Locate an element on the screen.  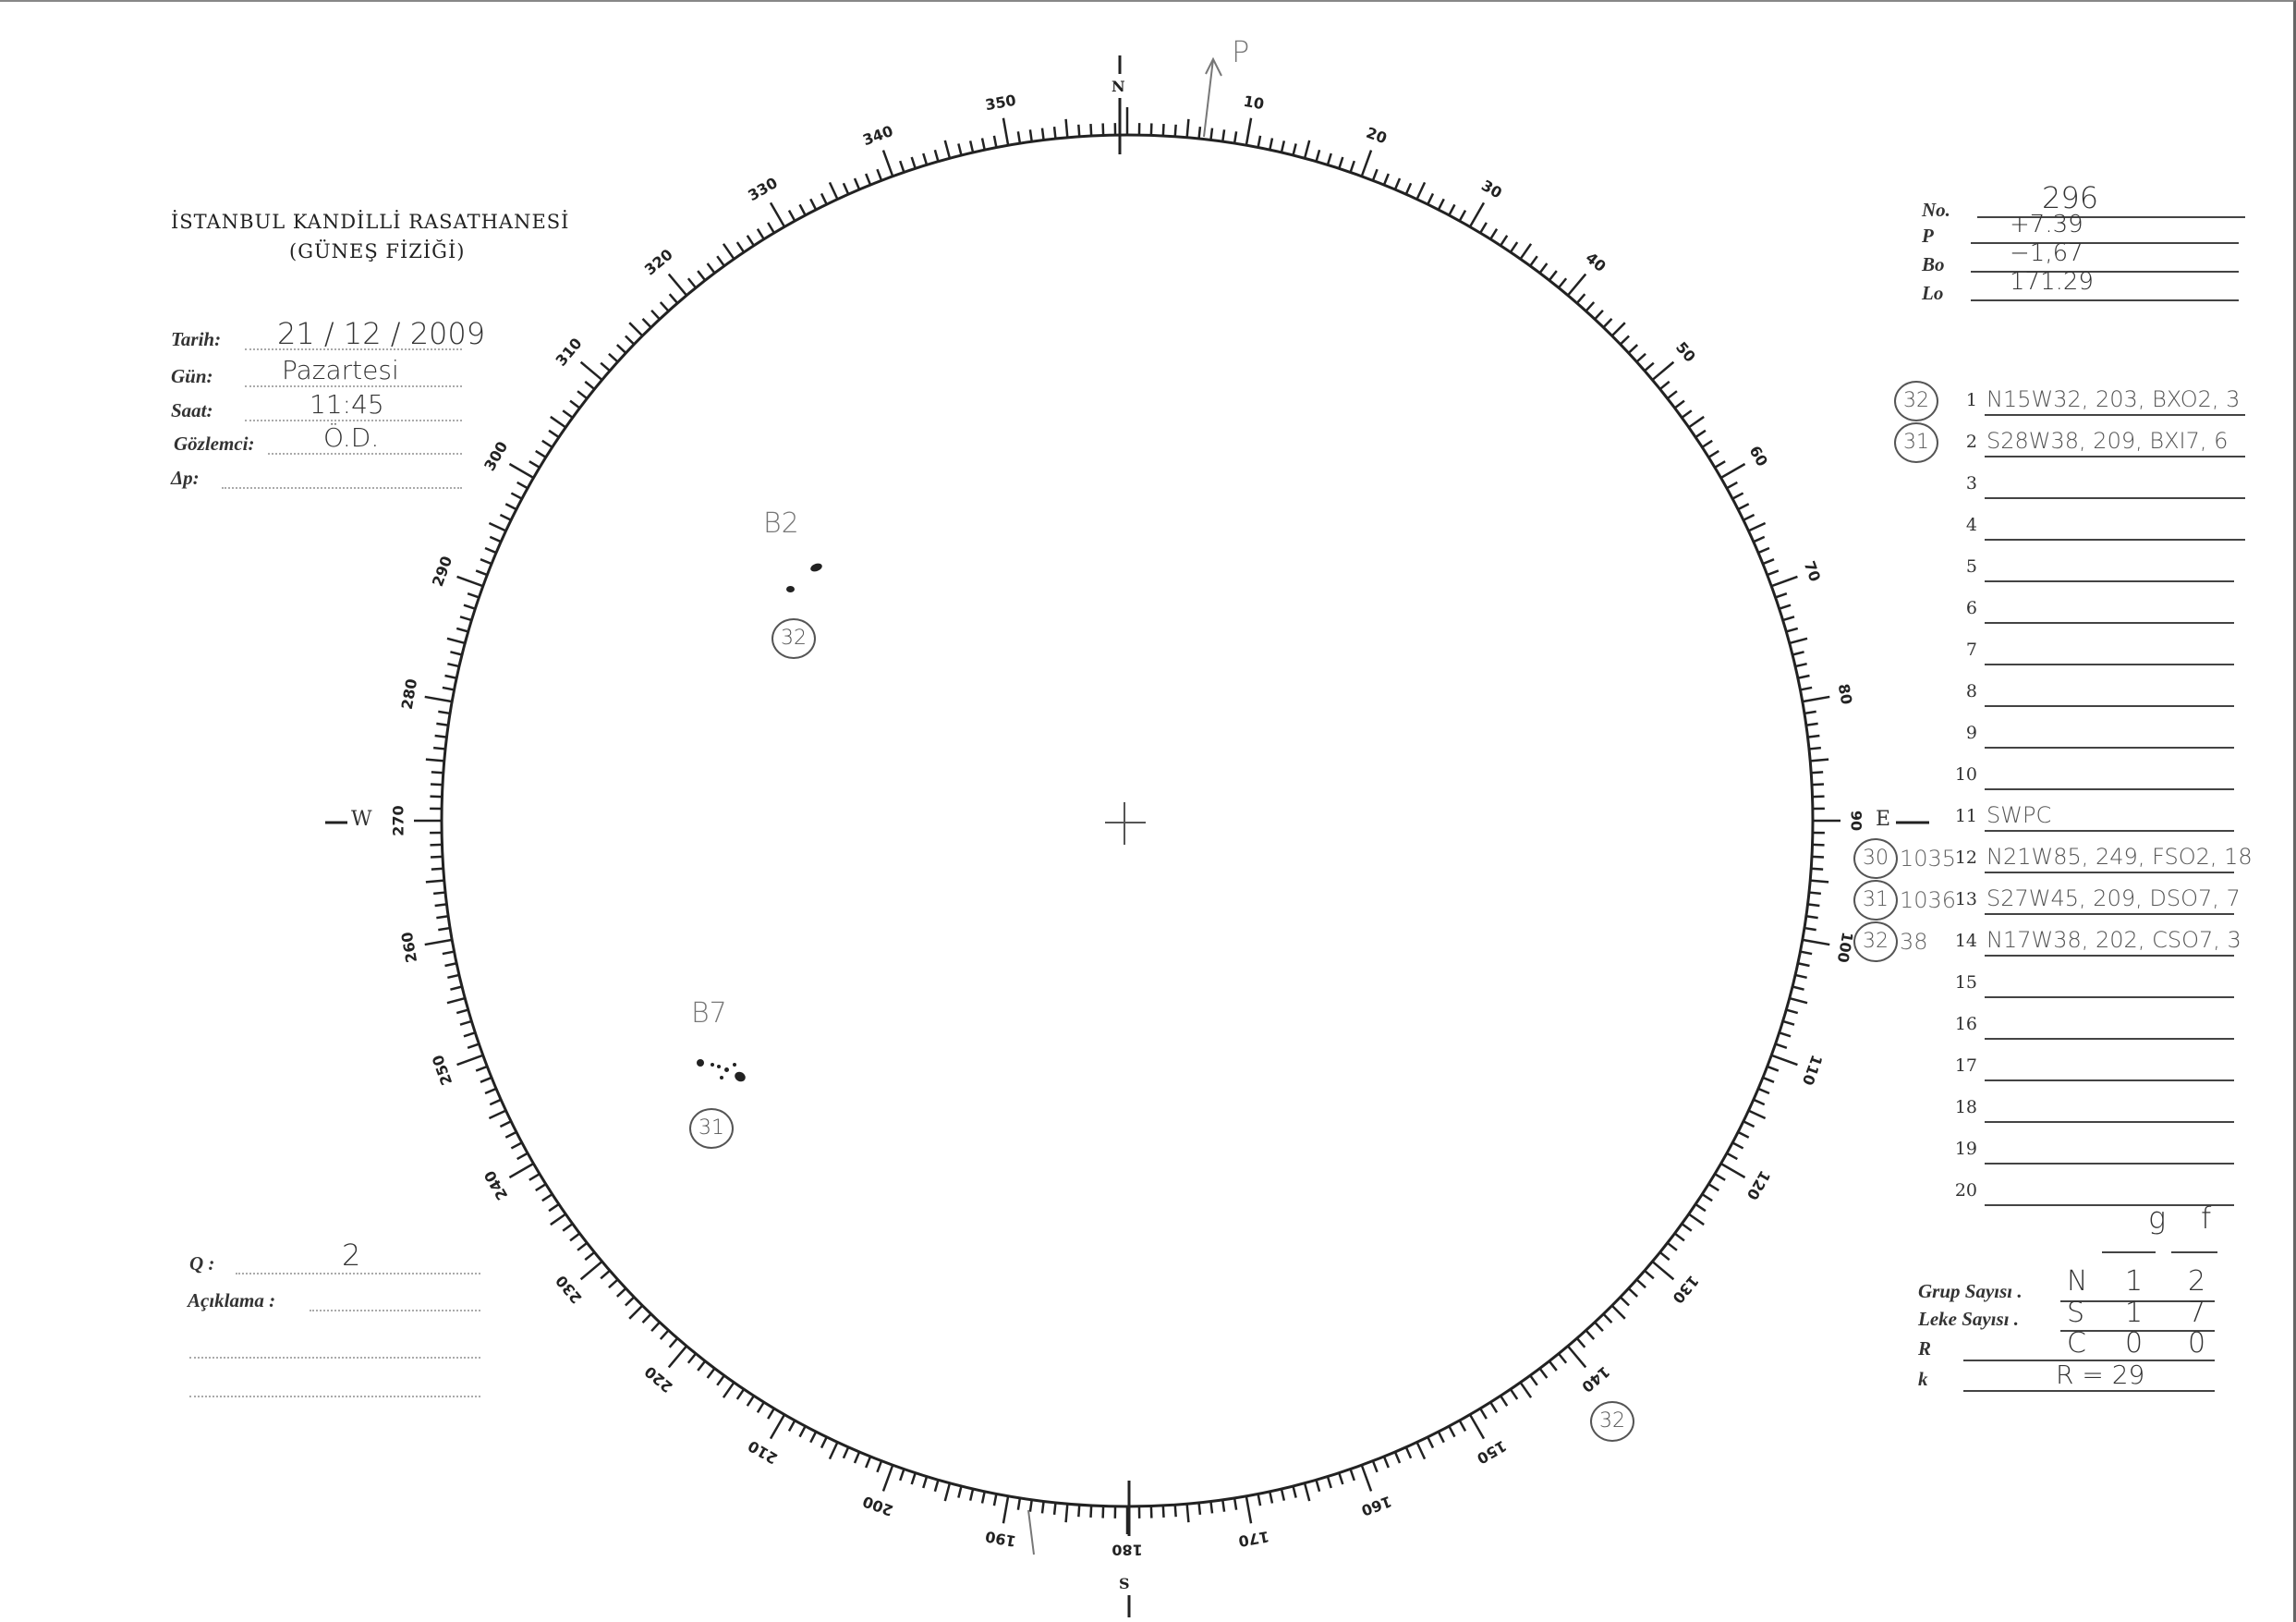
scale-label: 10 is located at coordinates (1253, 103).